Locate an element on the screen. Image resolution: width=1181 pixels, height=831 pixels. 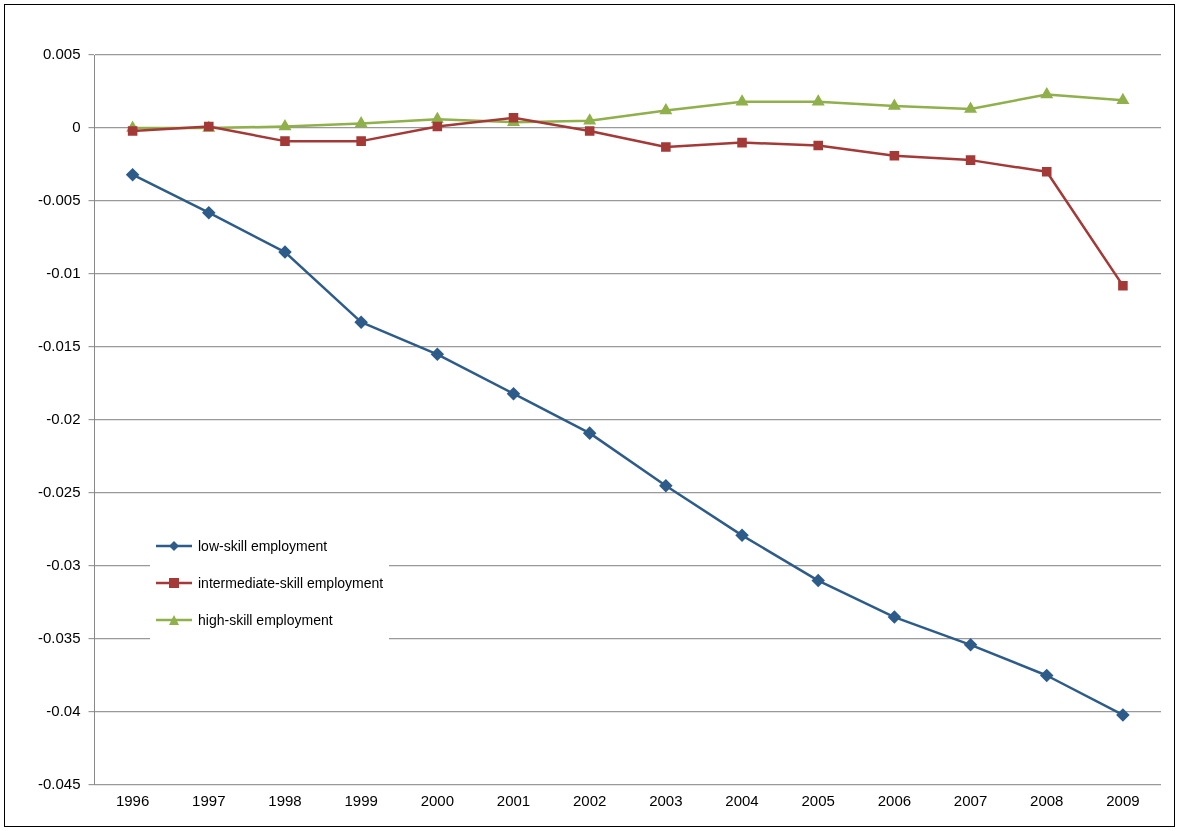
x-tick-label: 2005 is located at coordinates (818, 801).